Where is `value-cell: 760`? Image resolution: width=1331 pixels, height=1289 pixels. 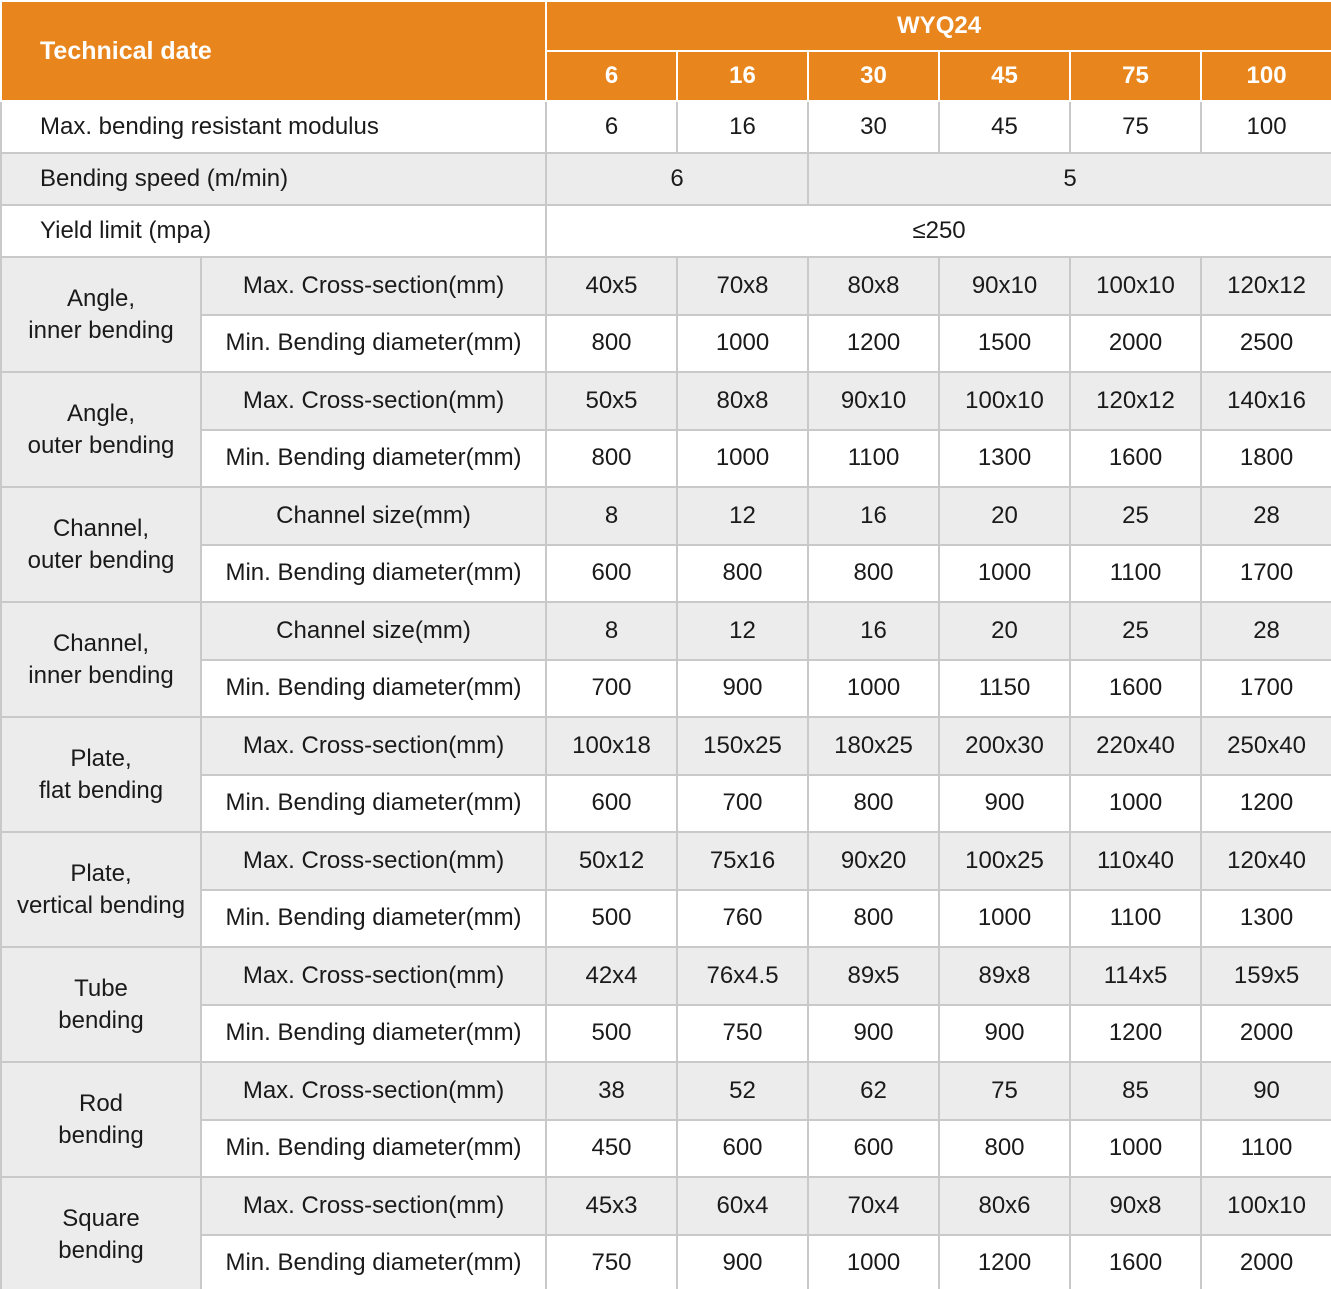 value-cell: 760 is located at coordinates (743, 918).